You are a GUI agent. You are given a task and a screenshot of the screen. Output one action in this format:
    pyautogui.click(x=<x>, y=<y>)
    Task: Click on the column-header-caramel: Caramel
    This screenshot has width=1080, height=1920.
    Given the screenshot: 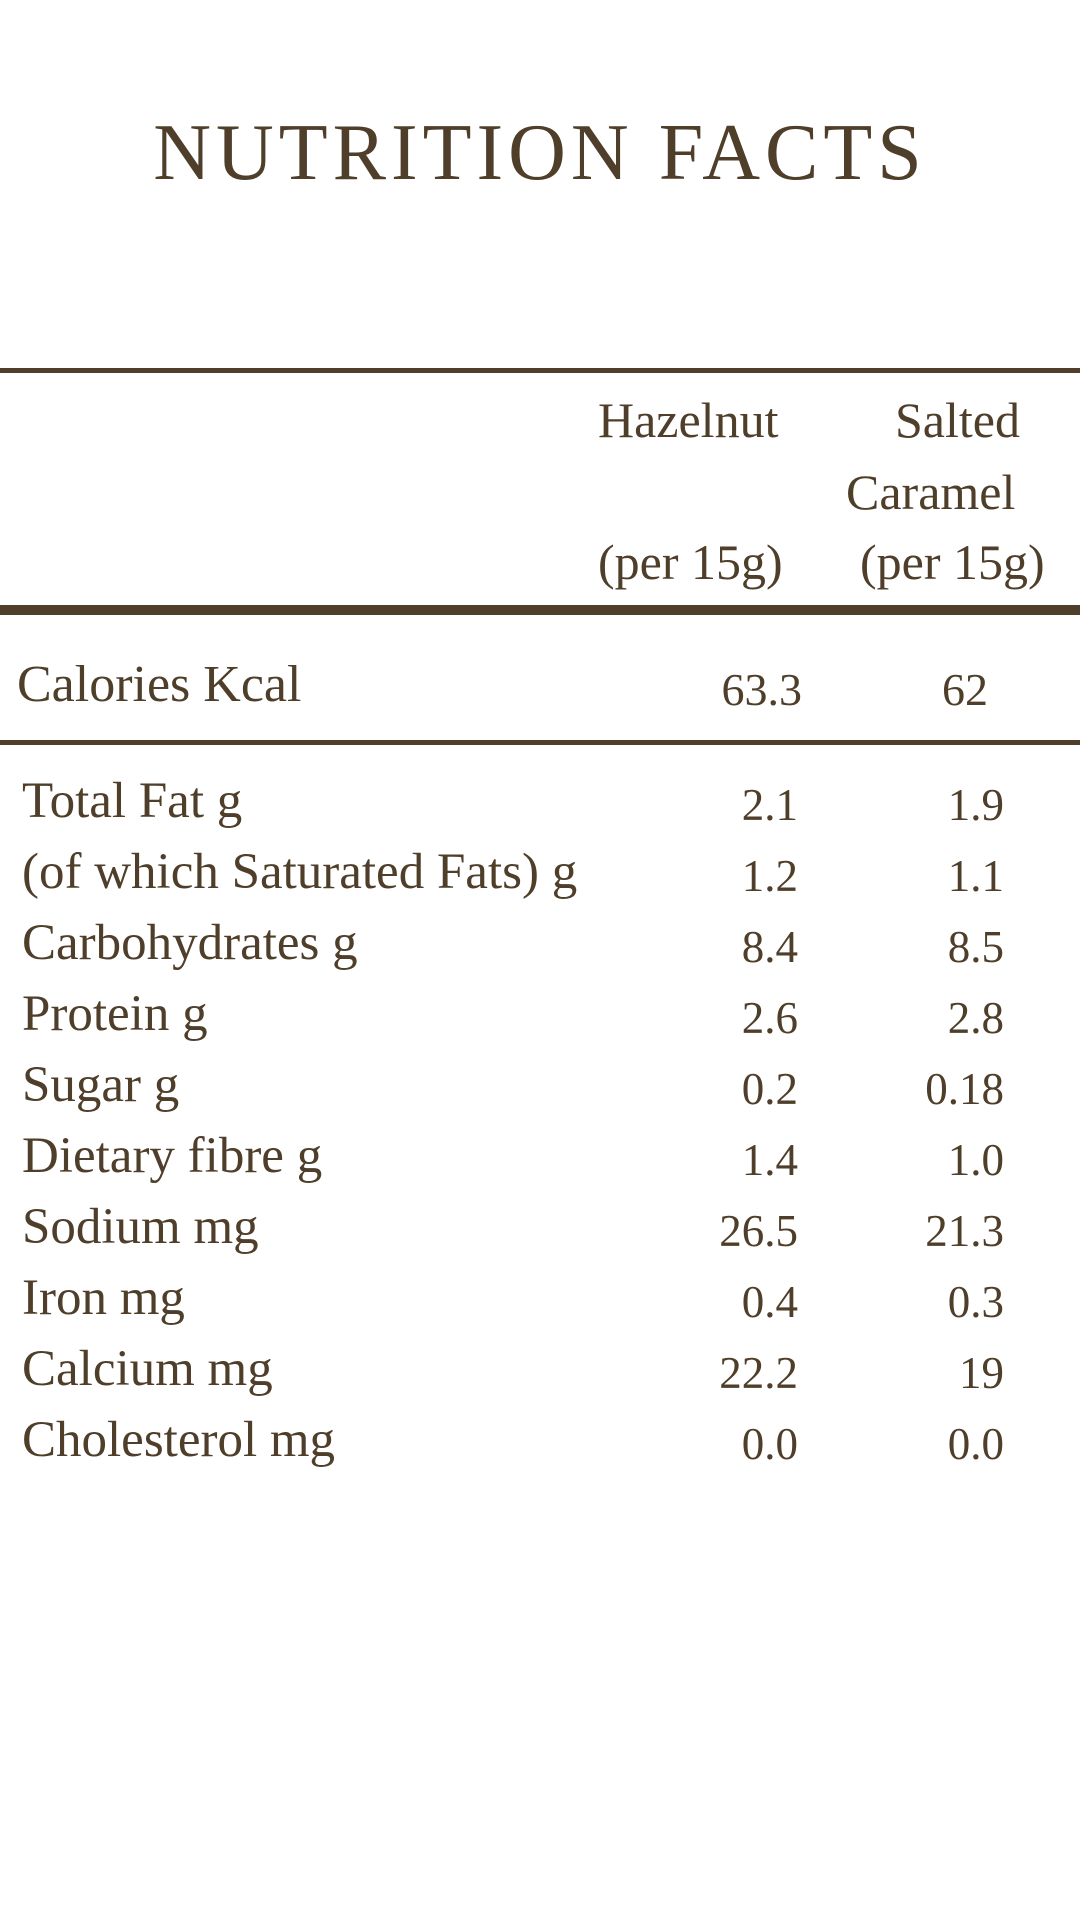 What is the action you would take?
    pyautogui.click(x=931, y=492)
    